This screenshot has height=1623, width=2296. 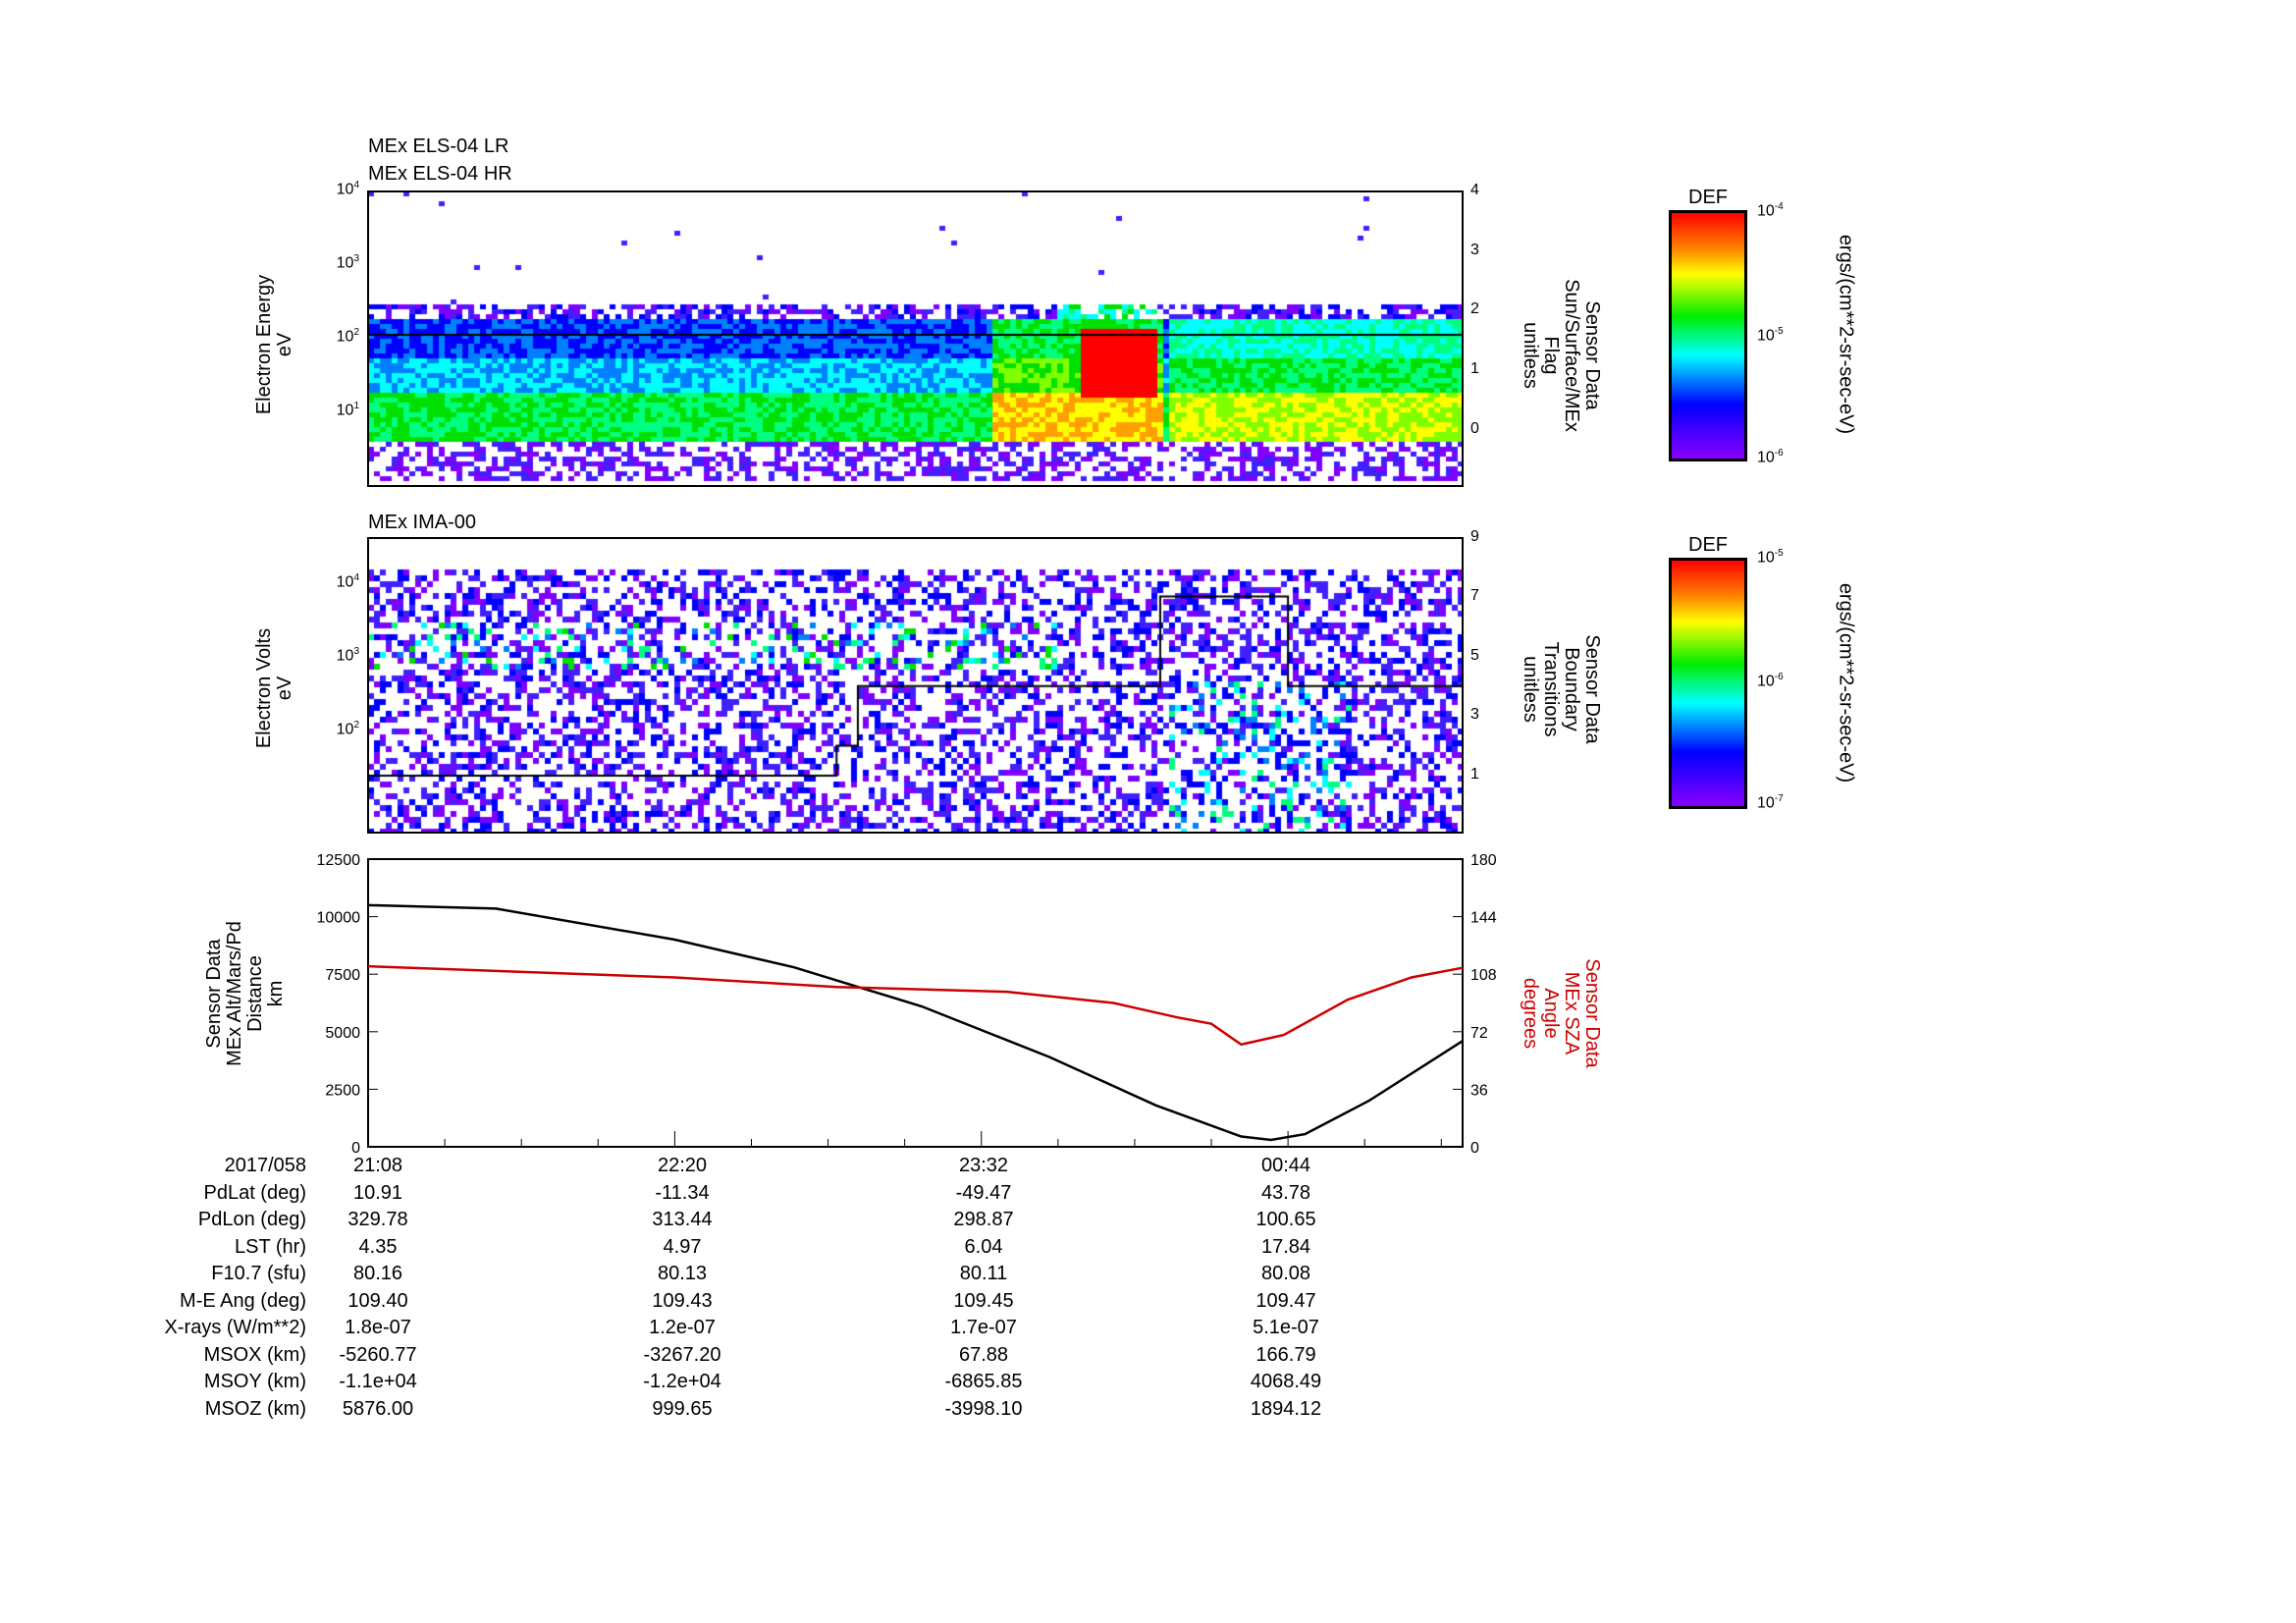 I want to click on colorbar1, so click(x=1708, y=335).